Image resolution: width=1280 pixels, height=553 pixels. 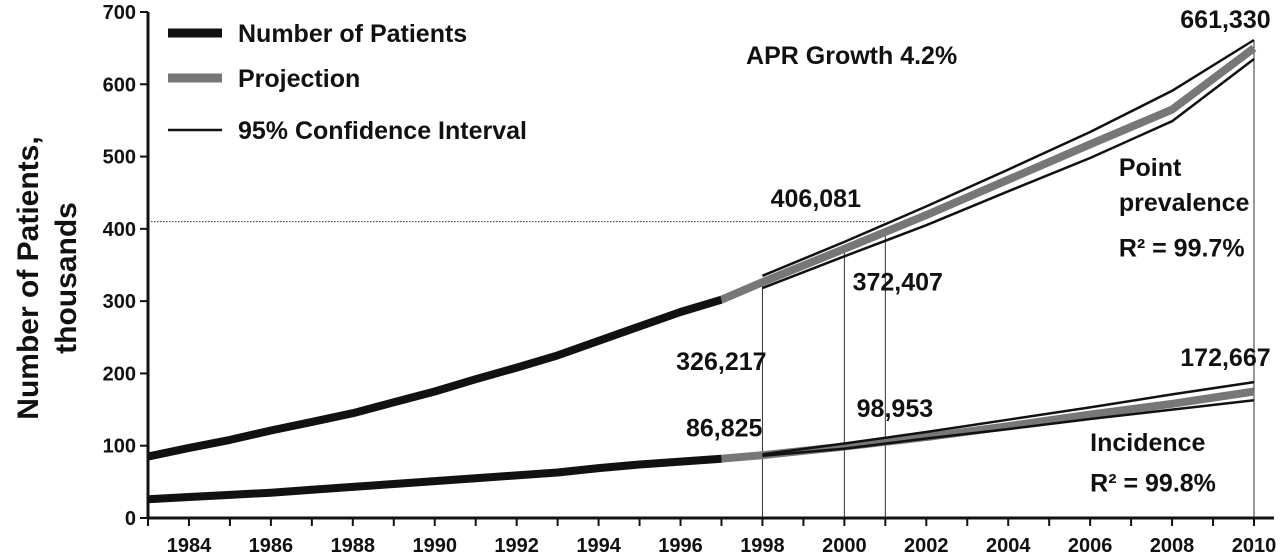 I want to click on incidence-observed-line, so click(x=434, y=479).